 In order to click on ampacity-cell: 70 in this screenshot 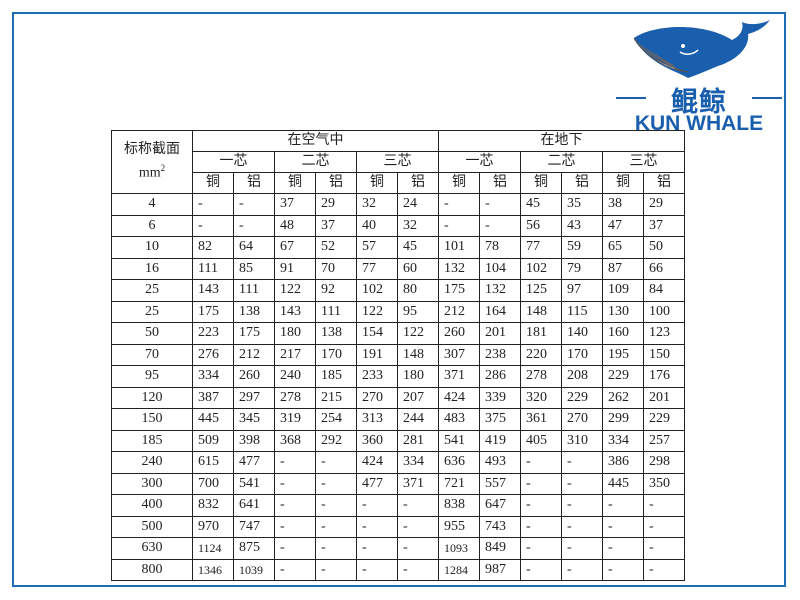, I will do `click(336, 268)`.